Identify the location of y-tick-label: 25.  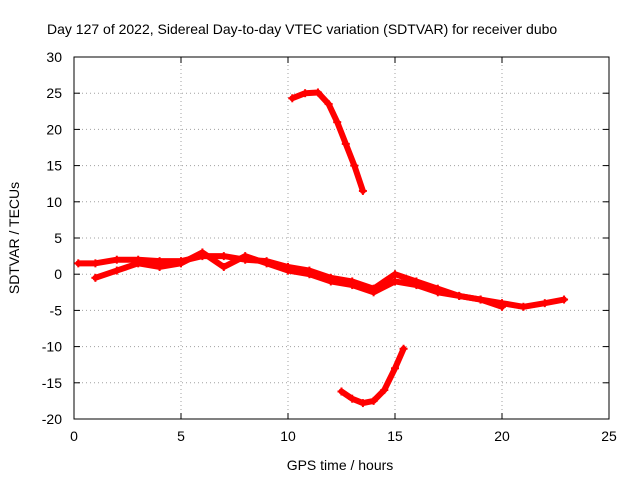
(54, 93).